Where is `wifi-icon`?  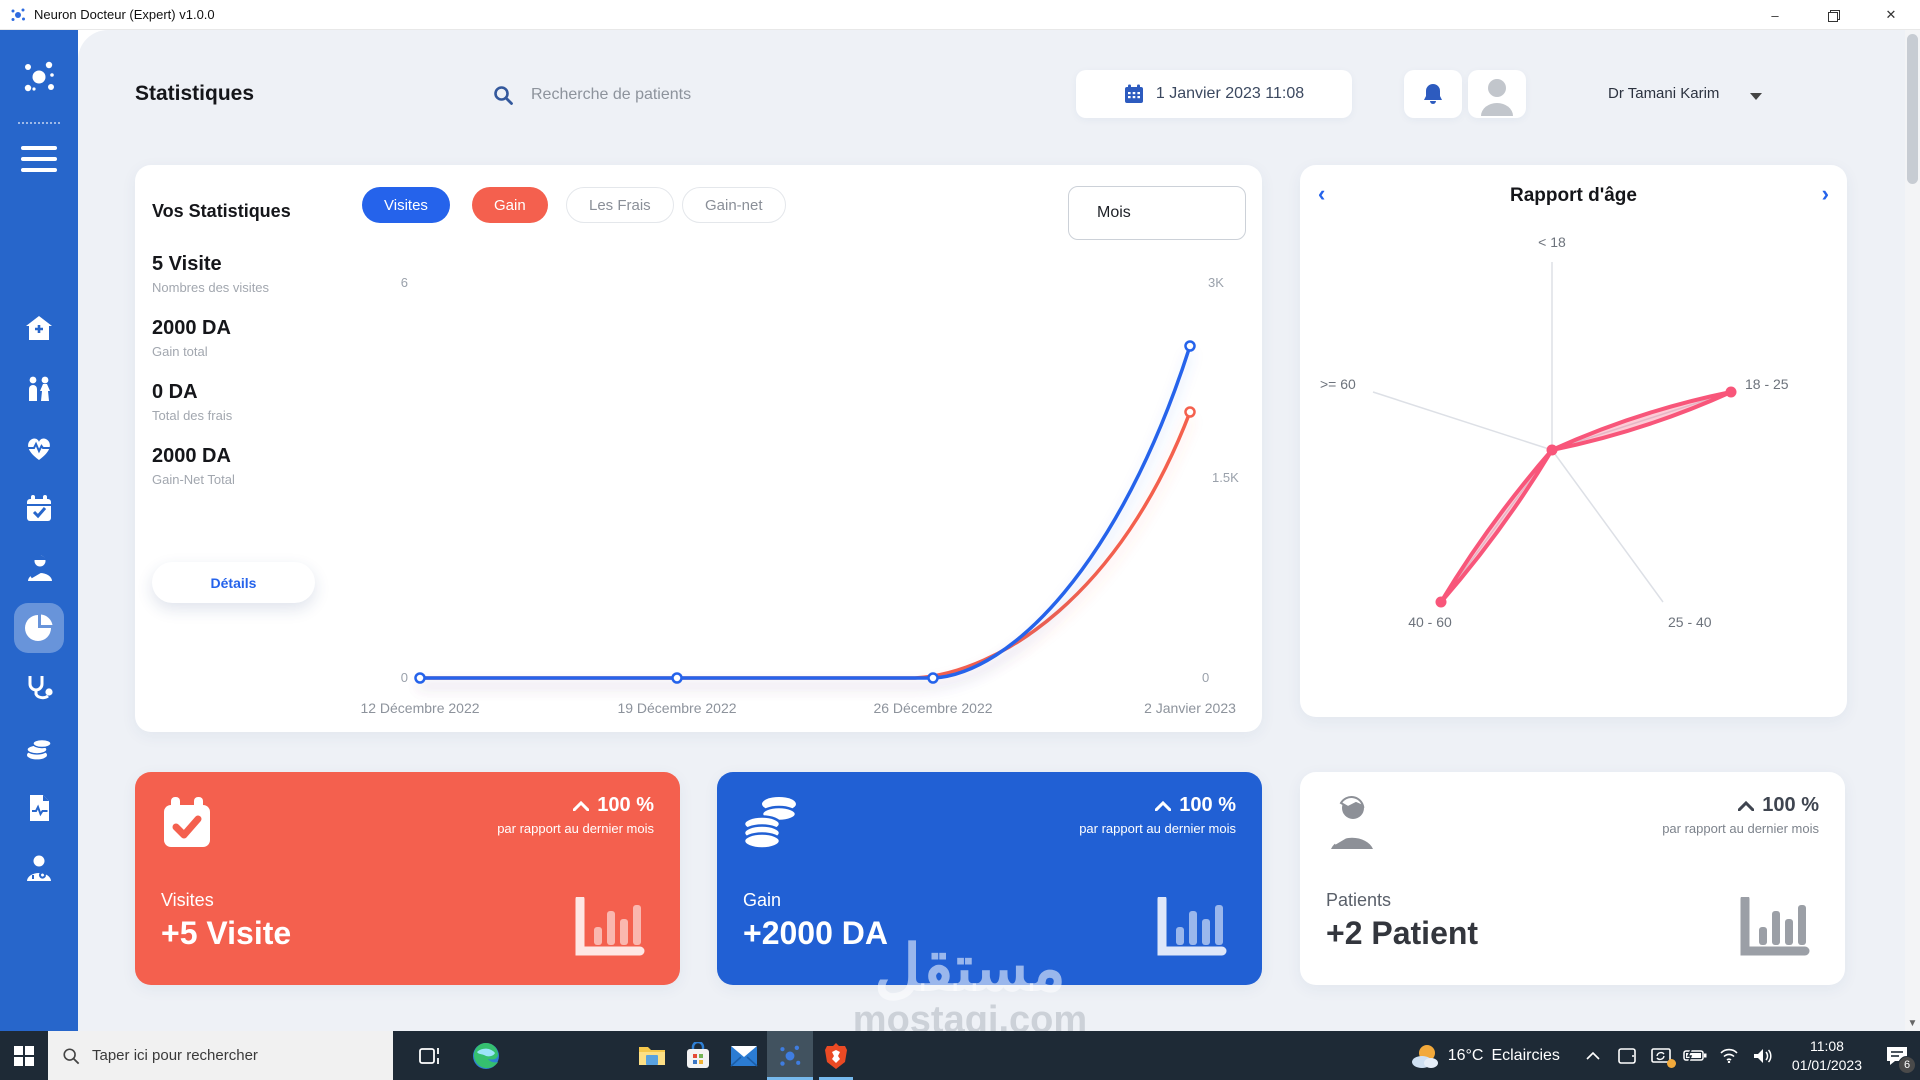 wifi-icon is located at coordinates (1729, 1055).